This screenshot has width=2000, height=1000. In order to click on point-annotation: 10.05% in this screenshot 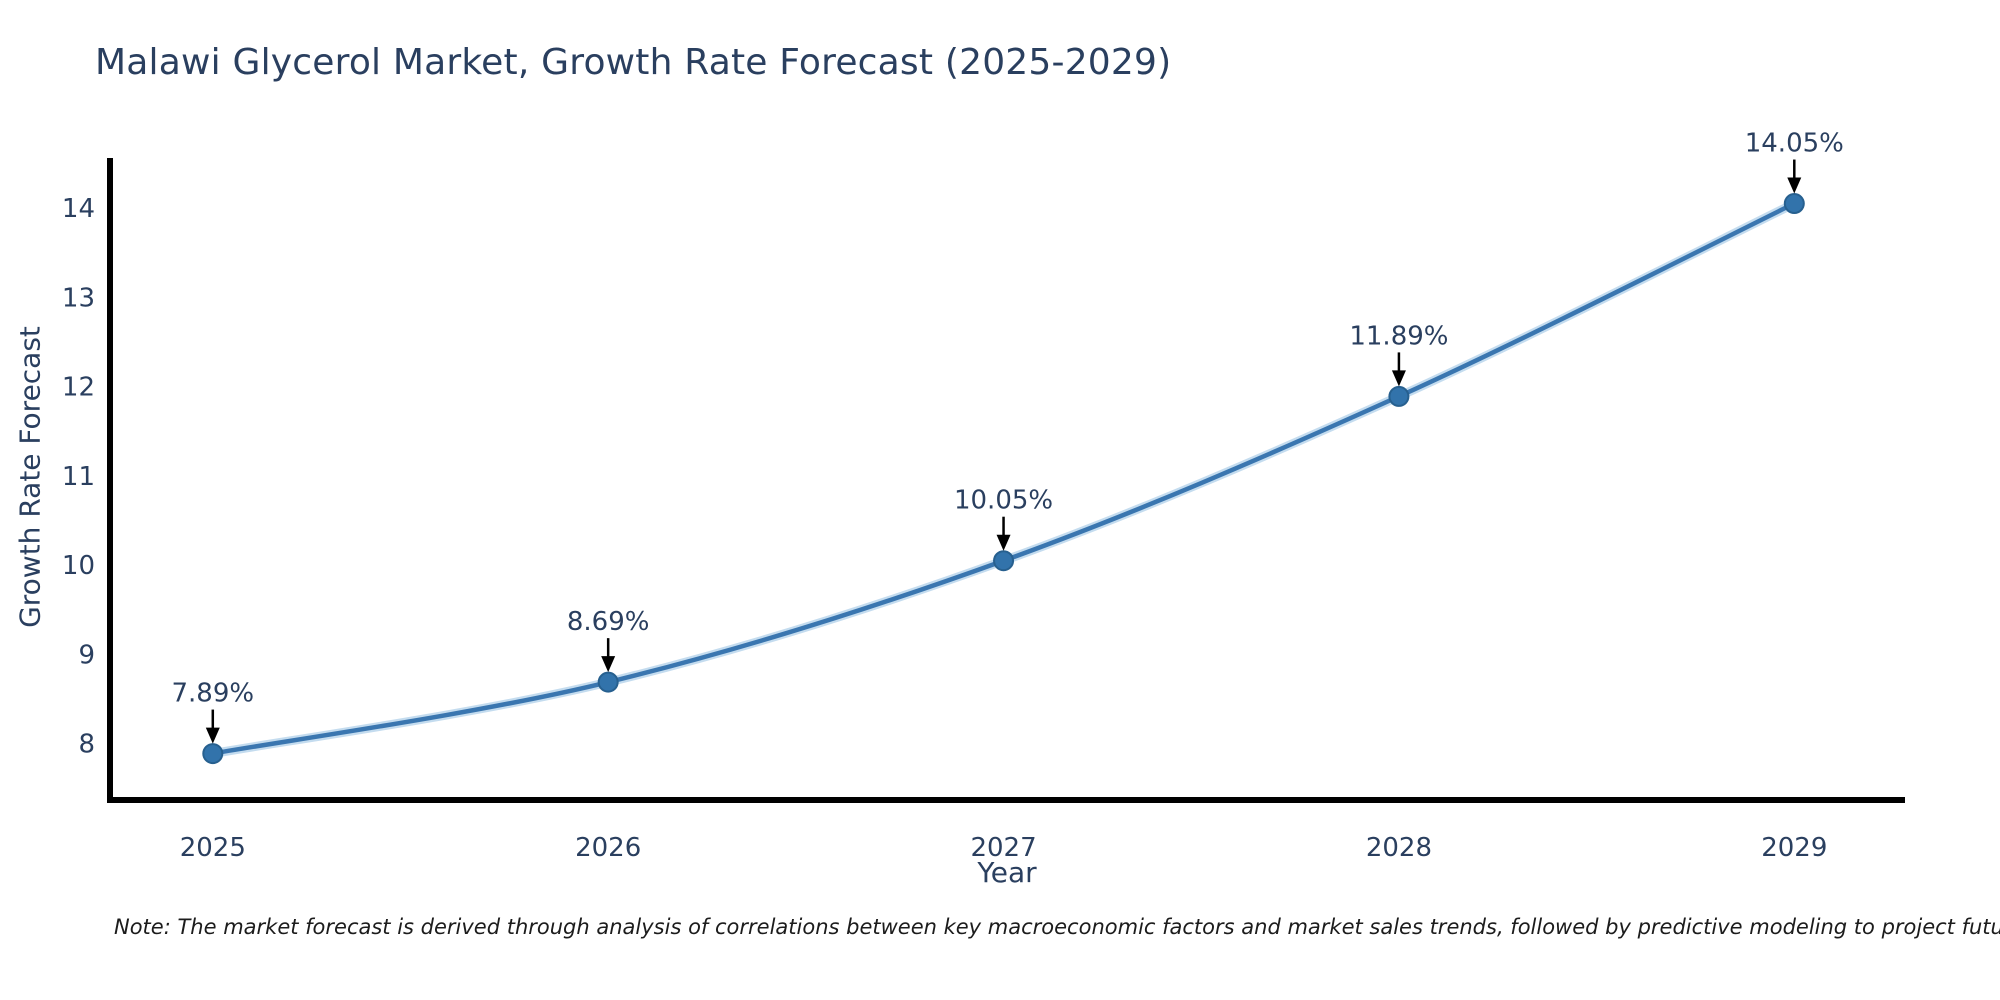, I will do `click(1003, 501)`.